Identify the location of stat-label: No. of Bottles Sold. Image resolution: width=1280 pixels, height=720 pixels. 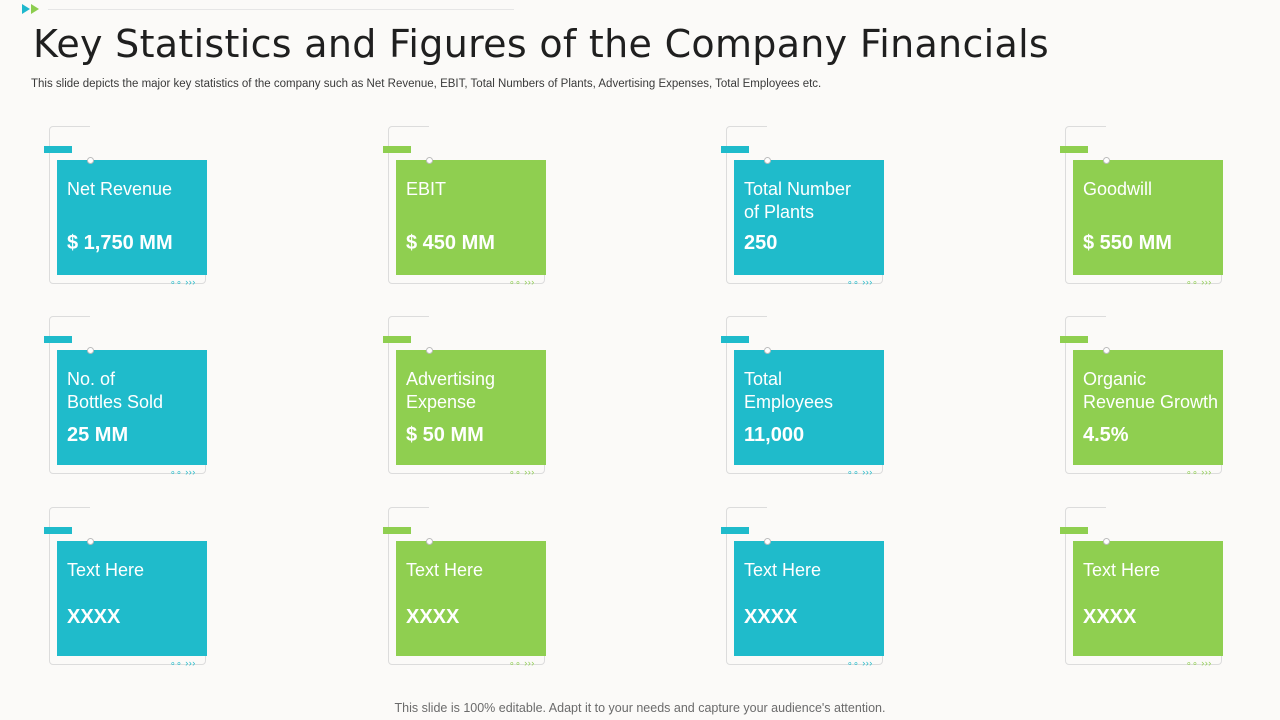
(115, 390).